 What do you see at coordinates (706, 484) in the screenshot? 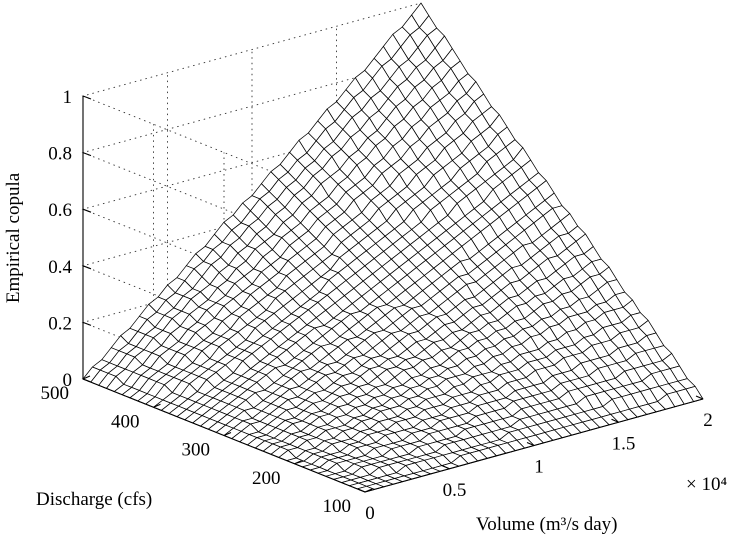
I see `x-exponent-label: × 10⁴` at bounding box center [706, 484].